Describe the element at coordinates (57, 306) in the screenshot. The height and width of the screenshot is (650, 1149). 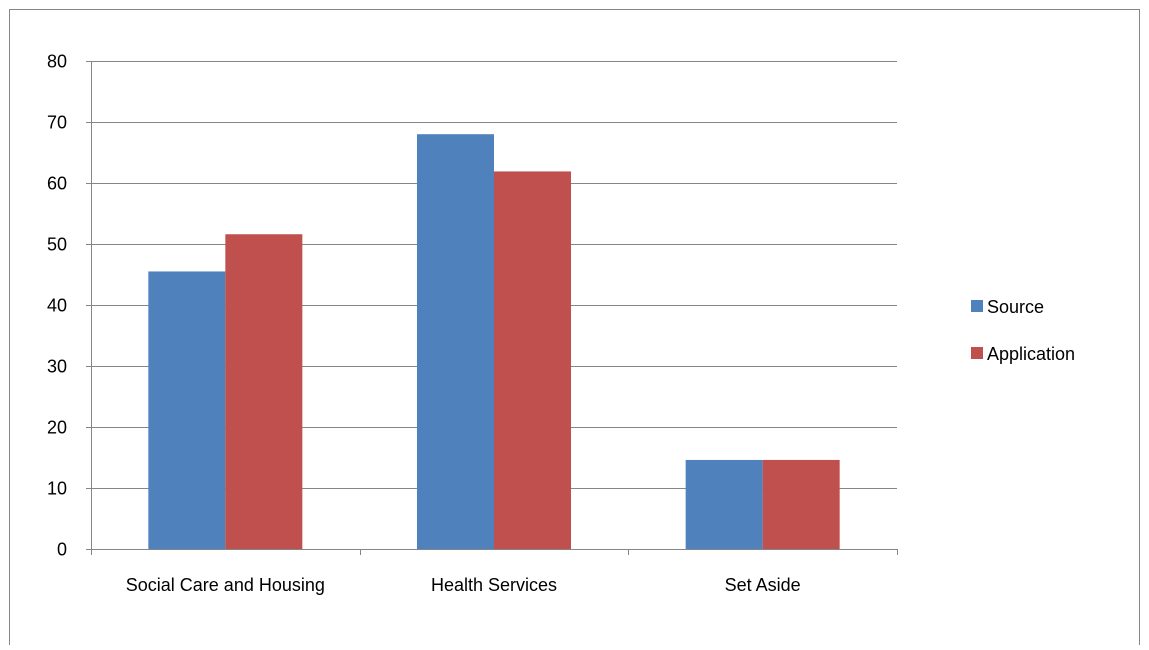
I see `y-tick-label: 40` at that location.